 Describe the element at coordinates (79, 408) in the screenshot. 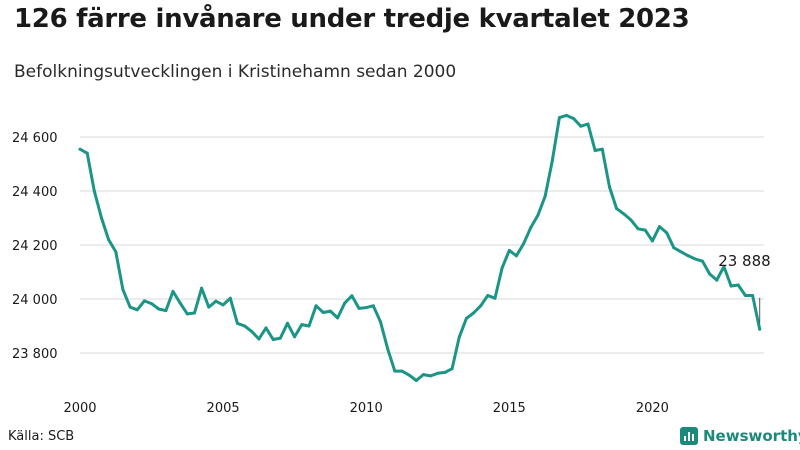

I see `x-tick-label: 2000` at that location.